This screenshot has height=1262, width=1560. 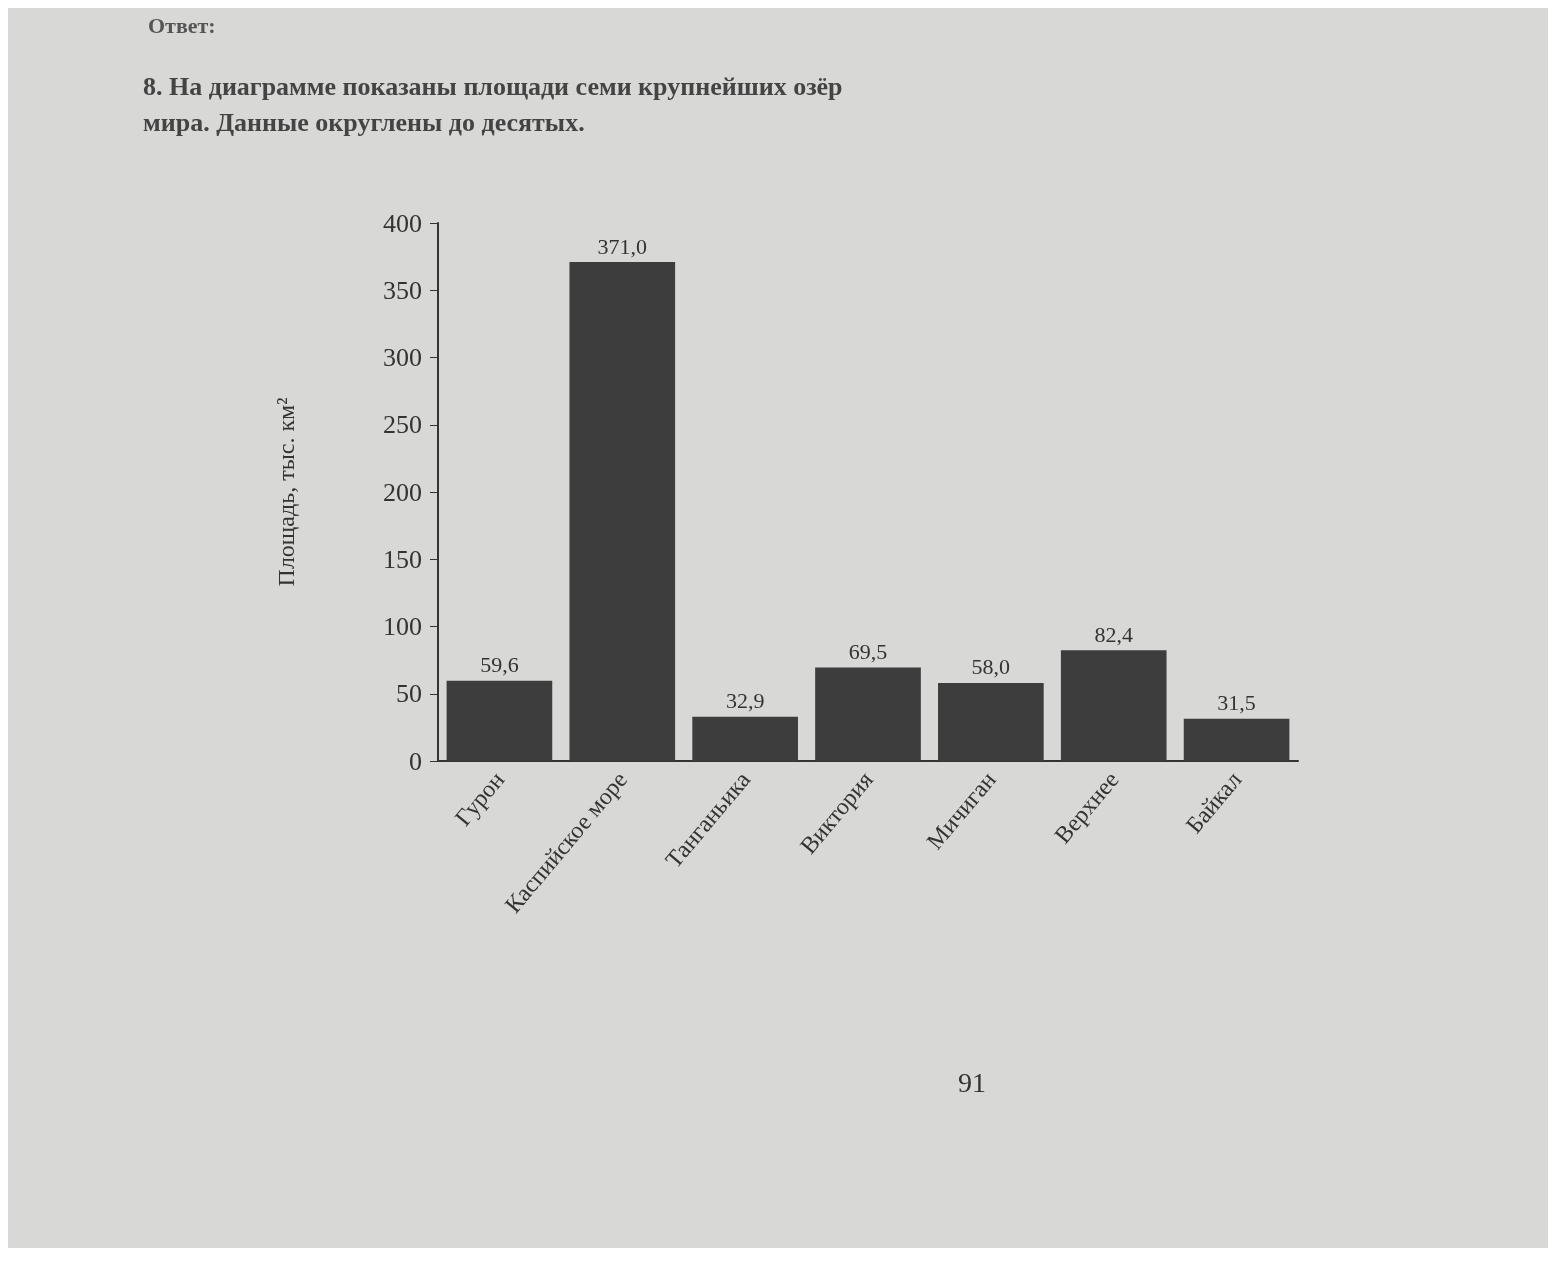 What do you see at coordinates (402, 425) in the screenshot?
I see `y-tick-label: 250` at bounding box center [402, 425].